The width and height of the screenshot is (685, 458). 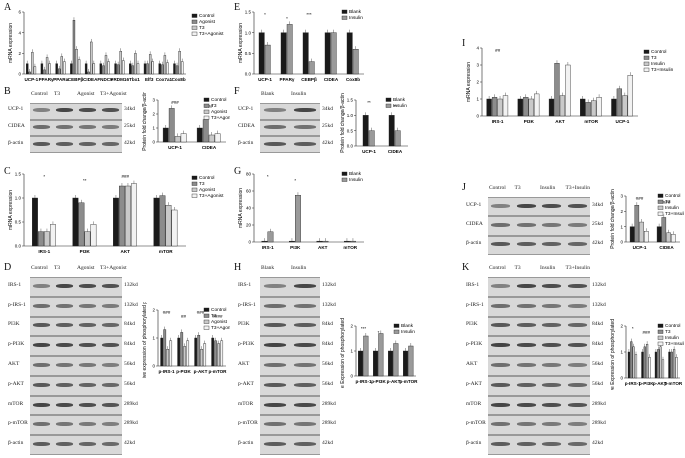 What do you see at coordinates (355, 62) in the screenshot?
I see `bar-insulin-cox8b` at bounding box center [355, 62].